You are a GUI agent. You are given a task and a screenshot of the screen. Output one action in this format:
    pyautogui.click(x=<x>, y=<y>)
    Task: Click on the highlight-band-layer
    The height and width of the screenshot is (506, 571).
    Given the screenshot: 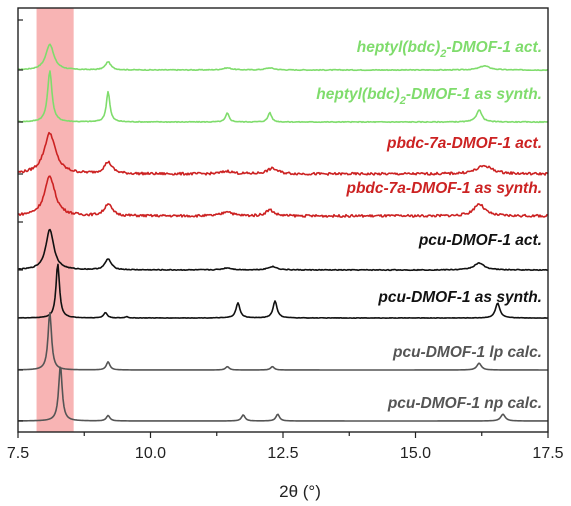 What is the action you would take?
    pyautogui.click(x=55, y=220)
    